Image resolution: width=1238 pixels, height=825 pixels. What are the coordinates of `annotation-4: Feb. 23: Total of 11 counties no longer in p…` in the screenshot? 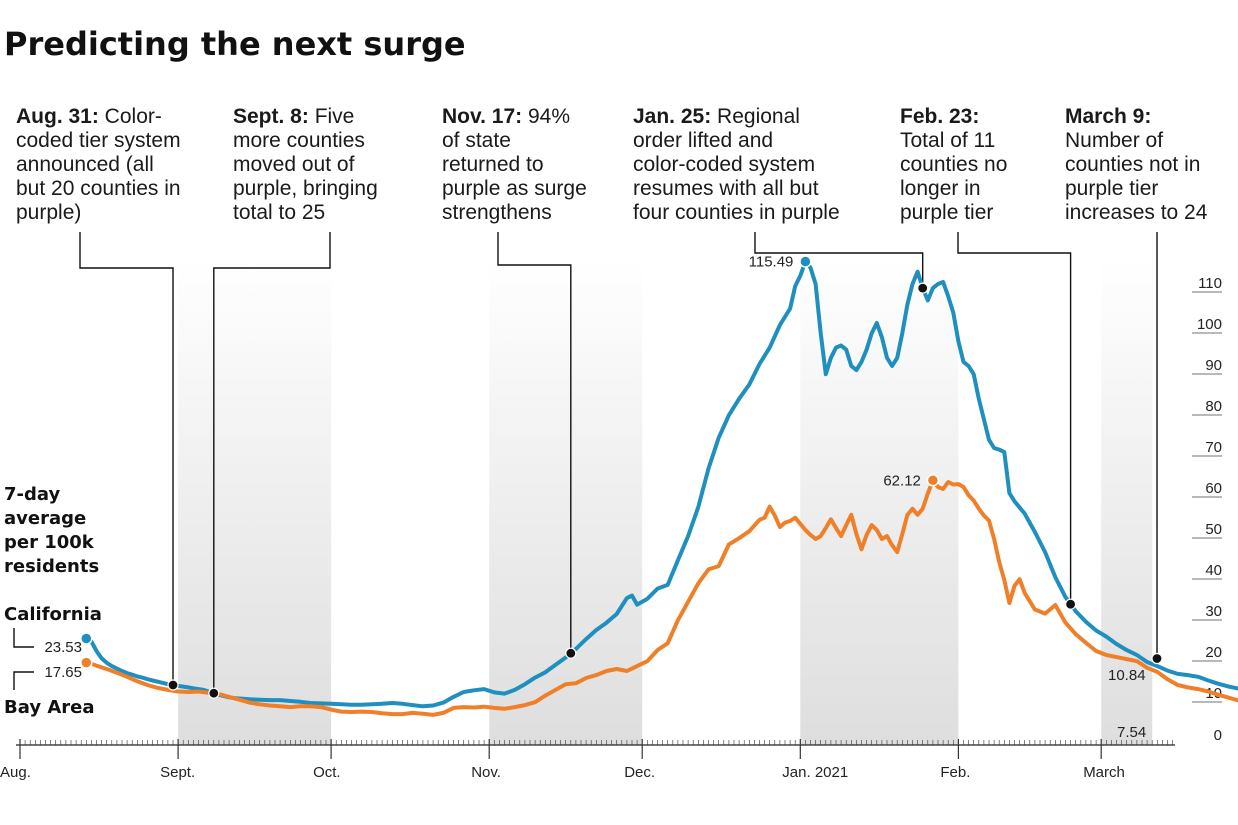 It's located at (953, 164).